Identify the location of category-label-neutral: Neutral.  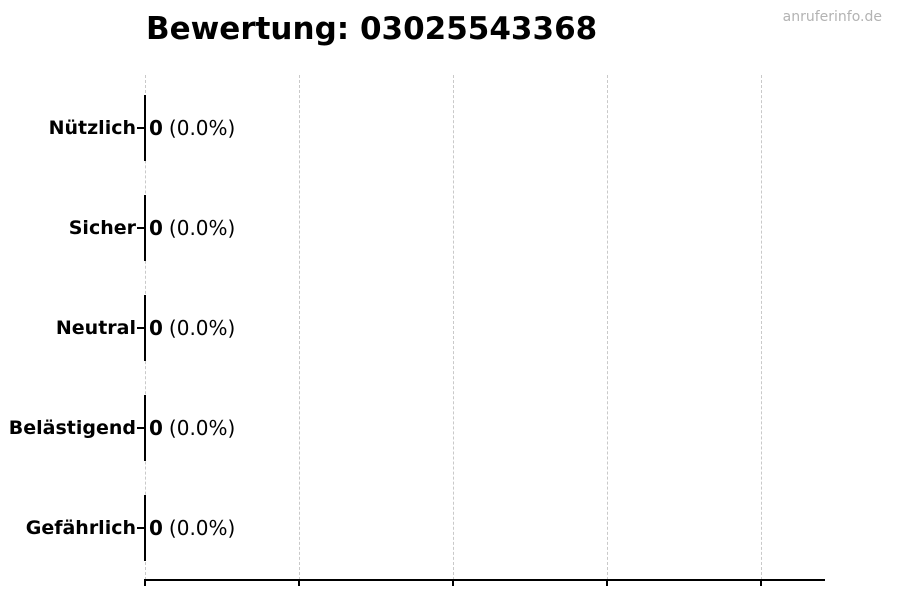
(95, 328).